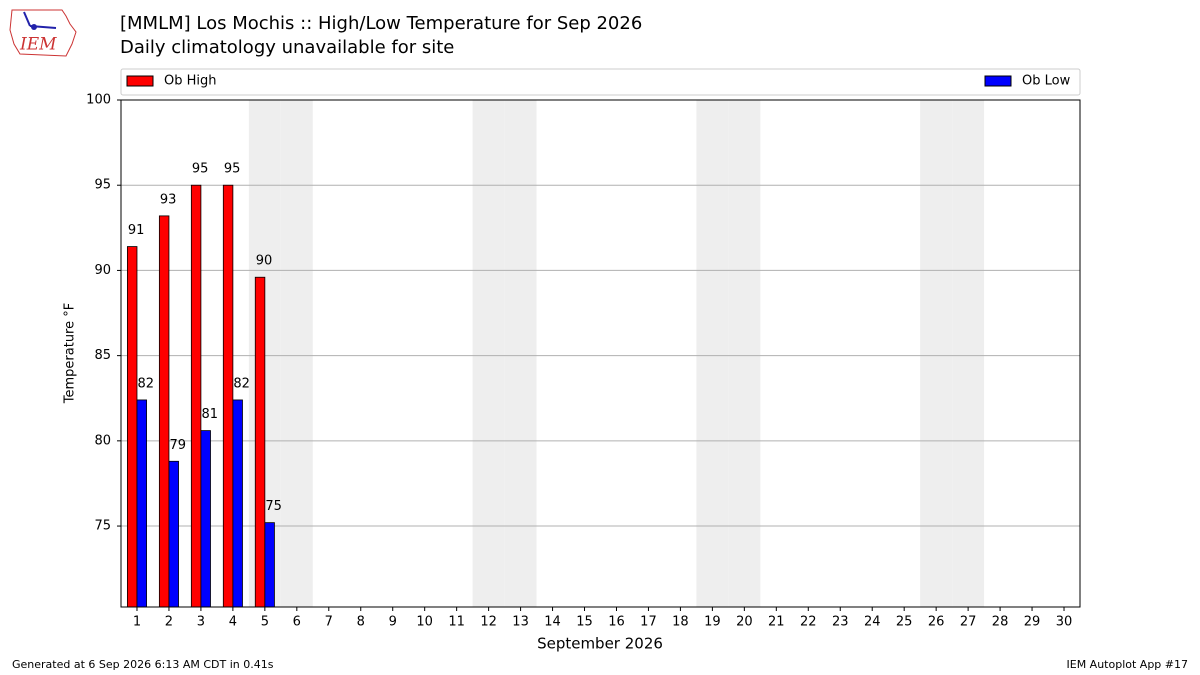 The width and height of the screenshot is (1200, 675). Describe the element at coordinates (600, 82) in the screenshot. I see `legend` at that location.